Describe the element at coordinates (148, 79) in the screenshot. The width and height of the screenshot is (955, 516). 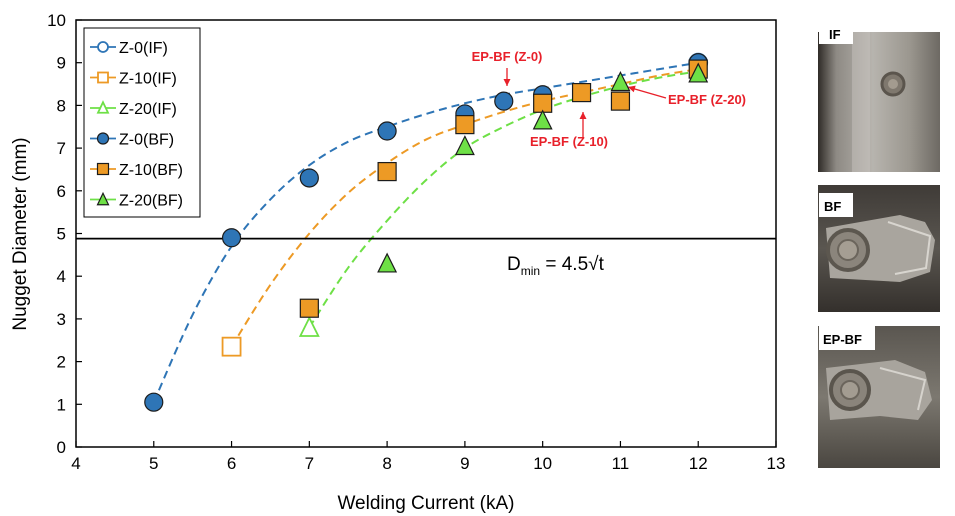
I see `legend-label: Z-10(IF)` at that location.